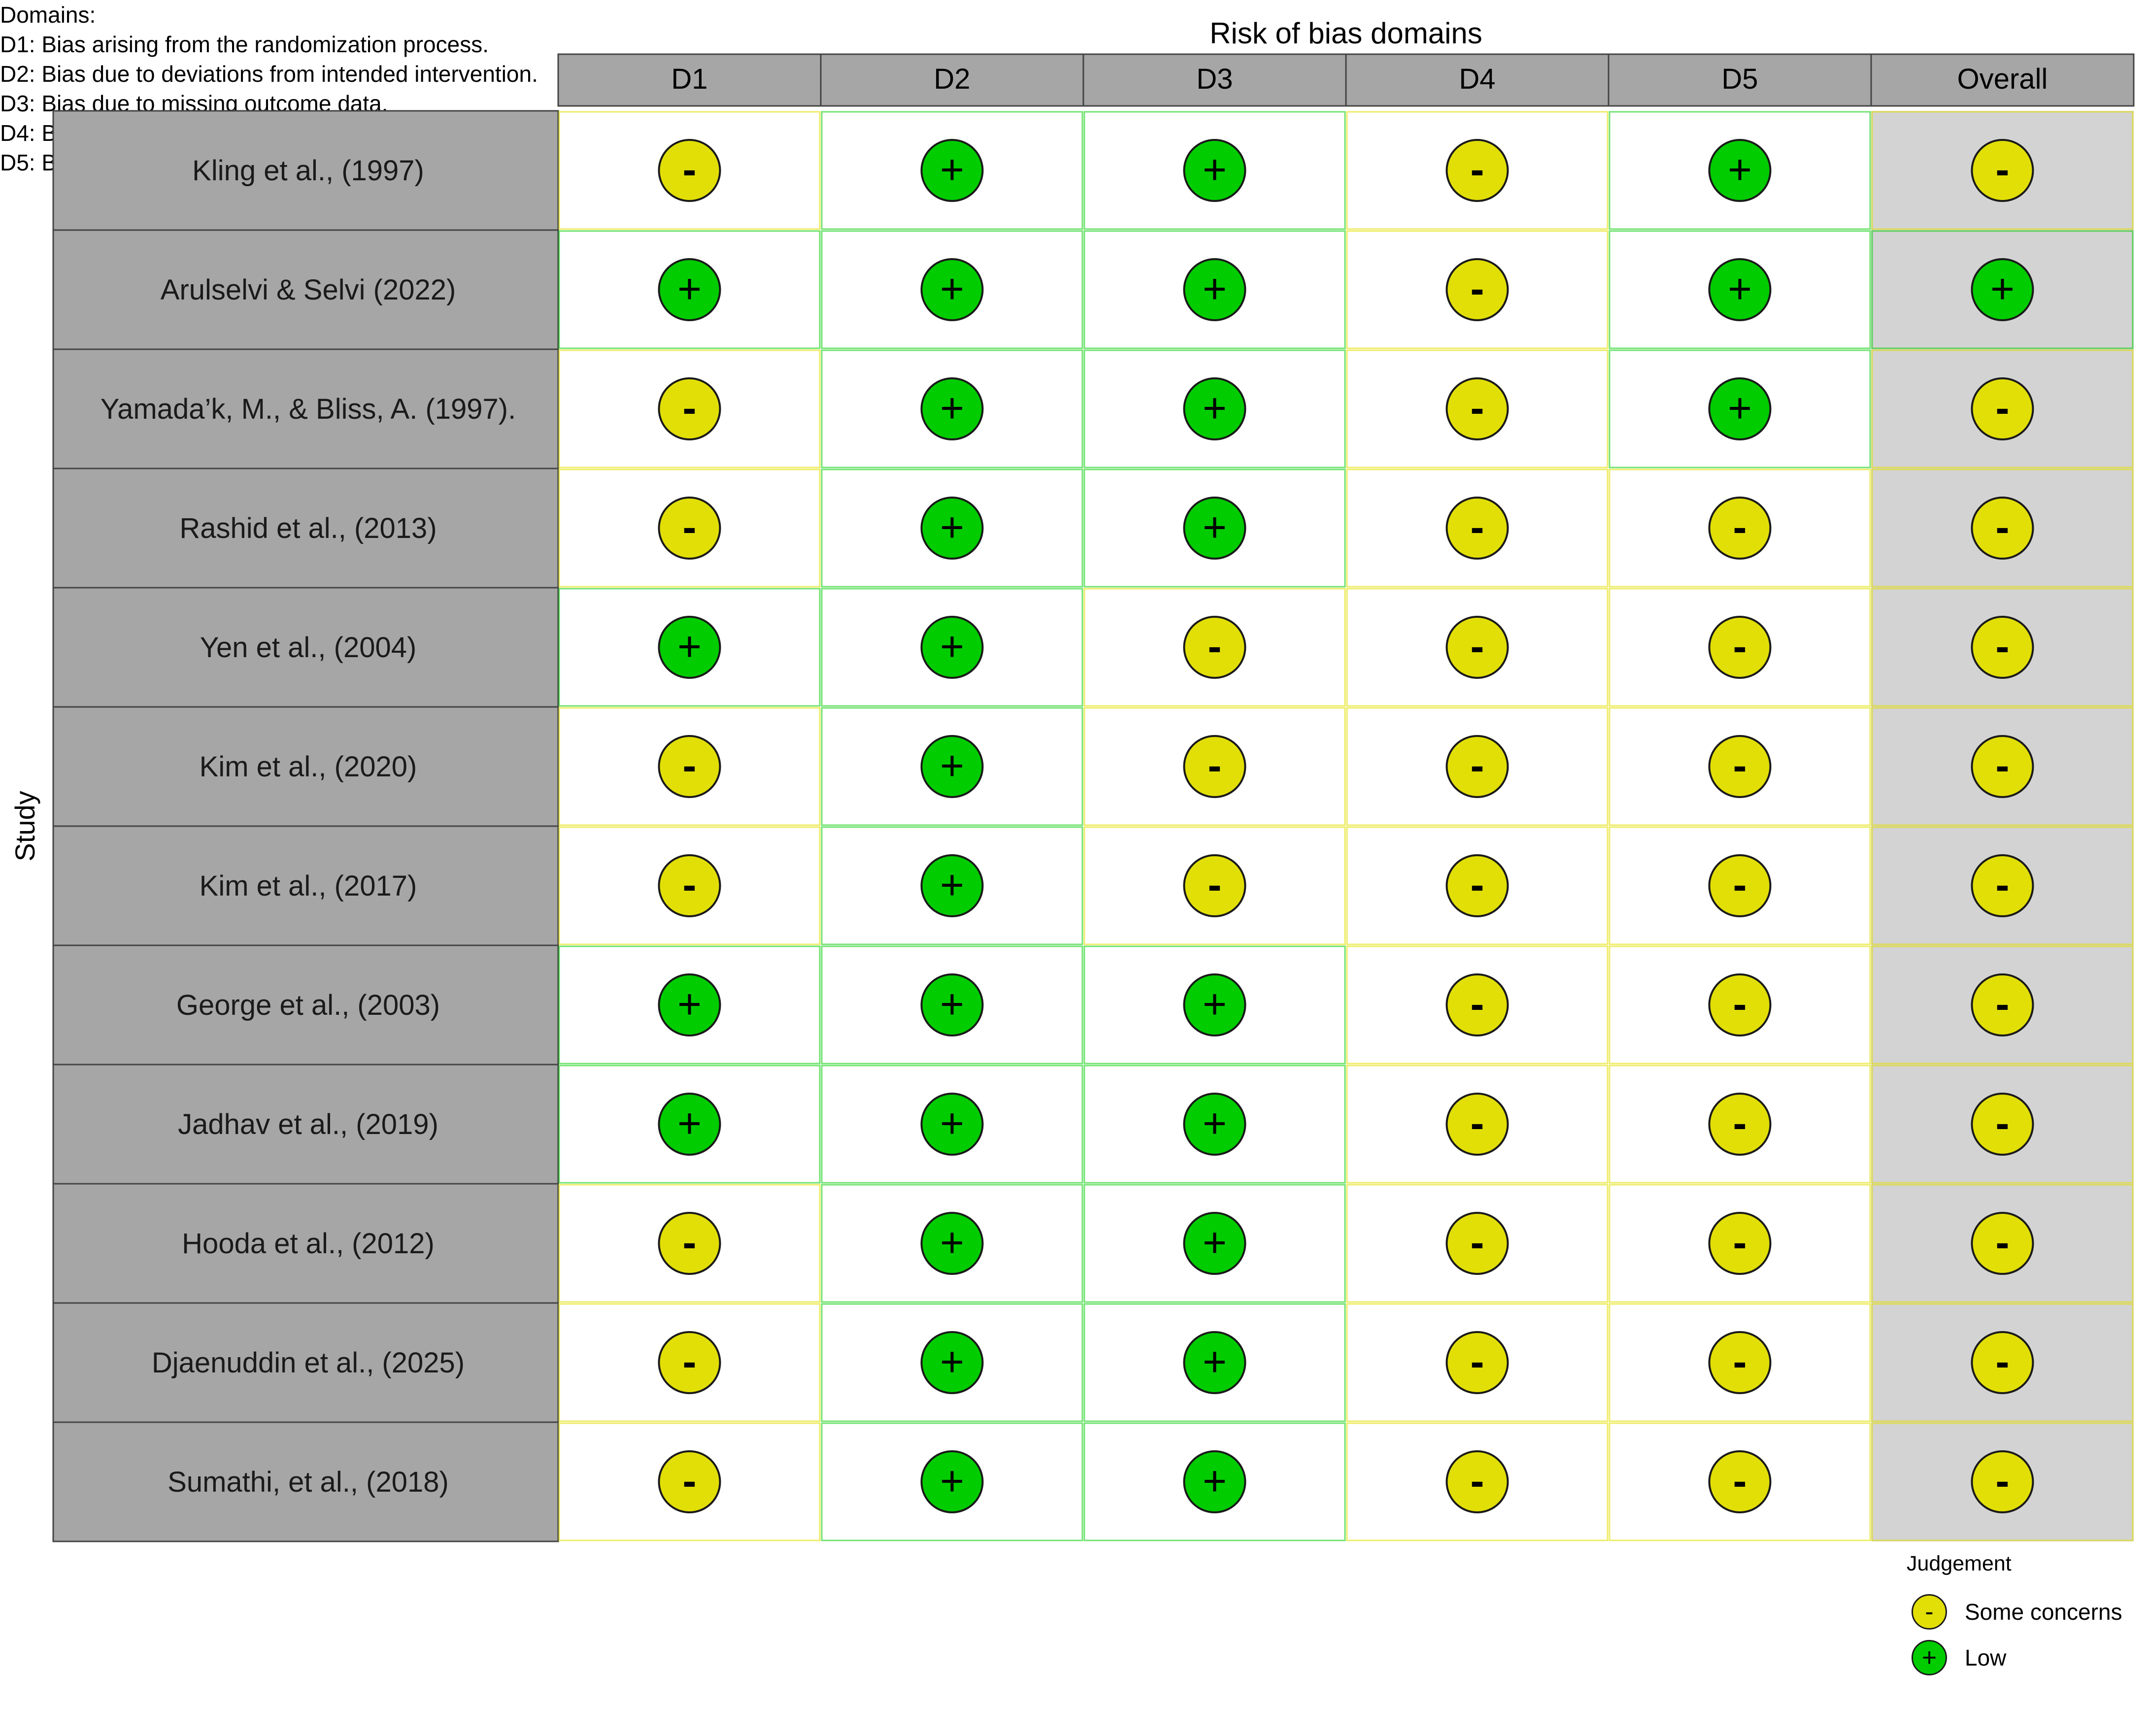 This screenshot has height=1736, width=2148. I want to click on some-concerns-legend-label: Some concerns, so click(2043, 1612).